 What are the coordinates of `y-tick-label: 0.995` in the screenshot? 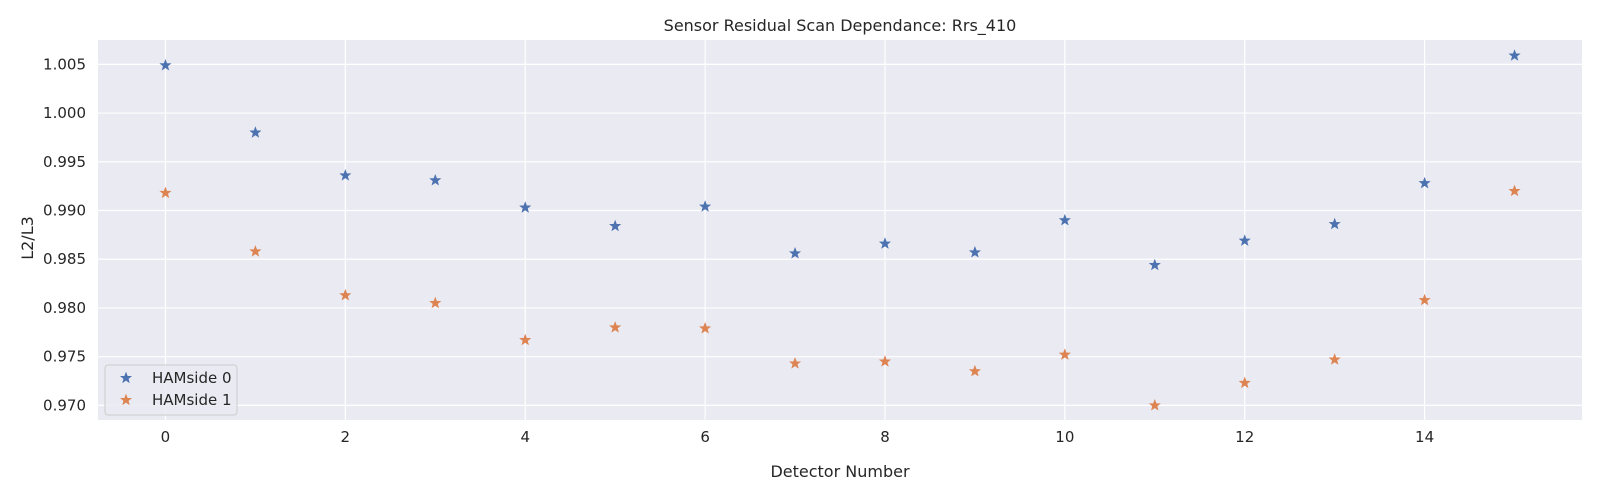 It's located at (64, 162).